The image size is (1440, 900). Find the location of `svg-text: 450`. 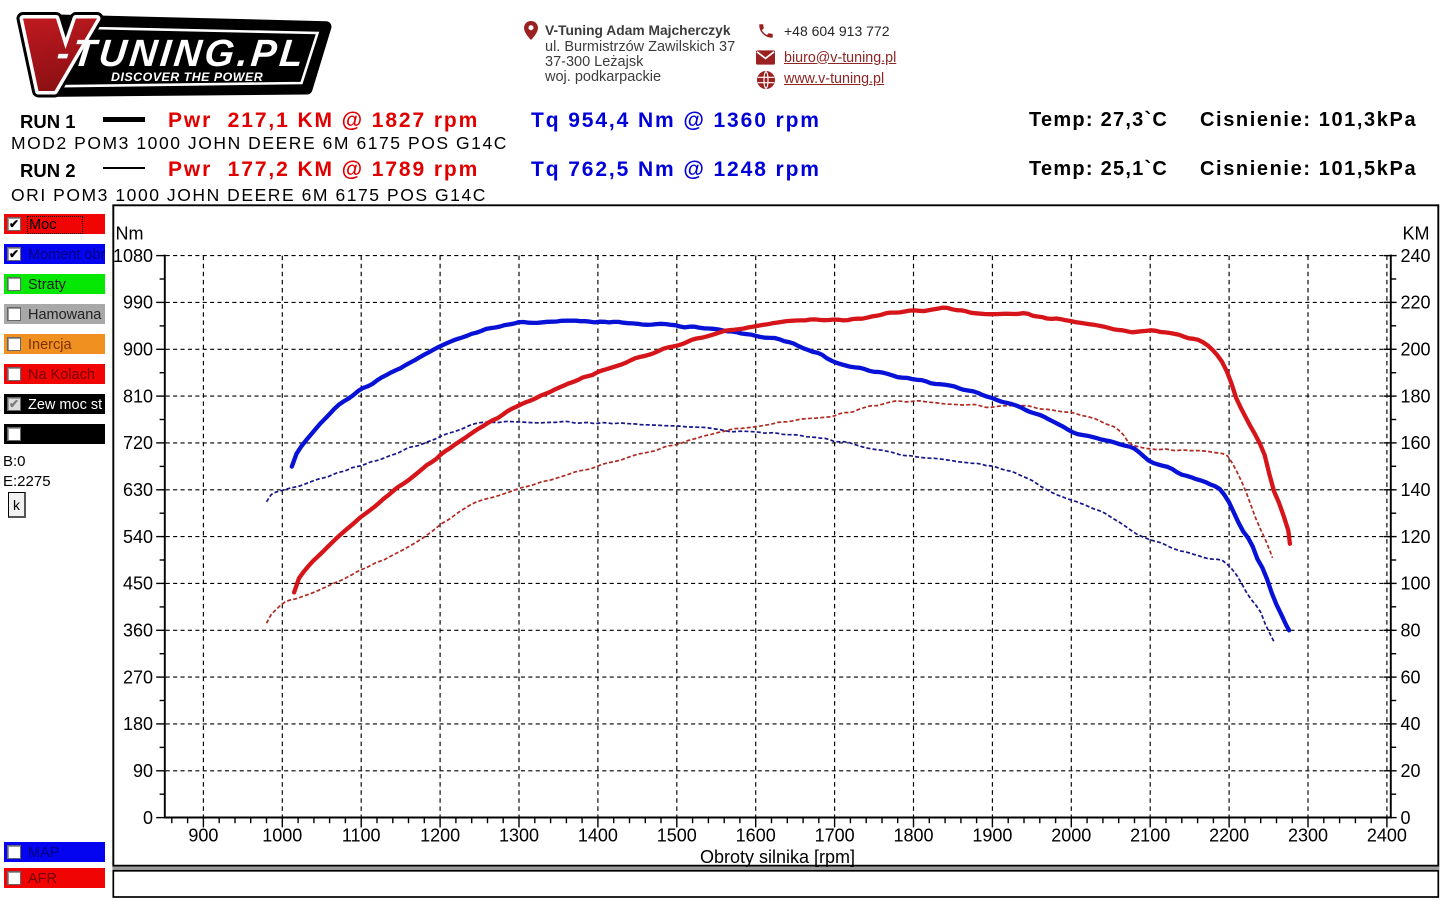

svg-text: 450 is located at coordinates (138, 584).